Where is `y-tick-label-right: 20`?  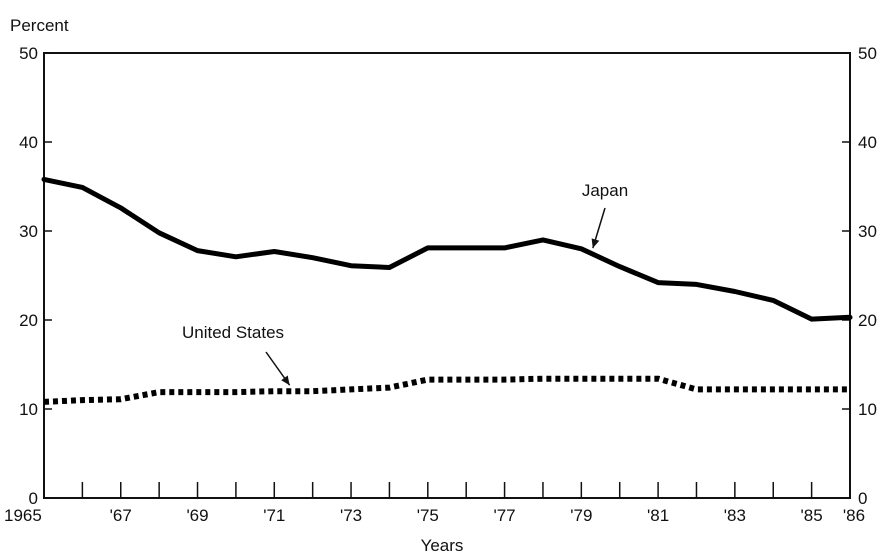 y-tick-label-right: 20 is located at coordinates (867, 320).